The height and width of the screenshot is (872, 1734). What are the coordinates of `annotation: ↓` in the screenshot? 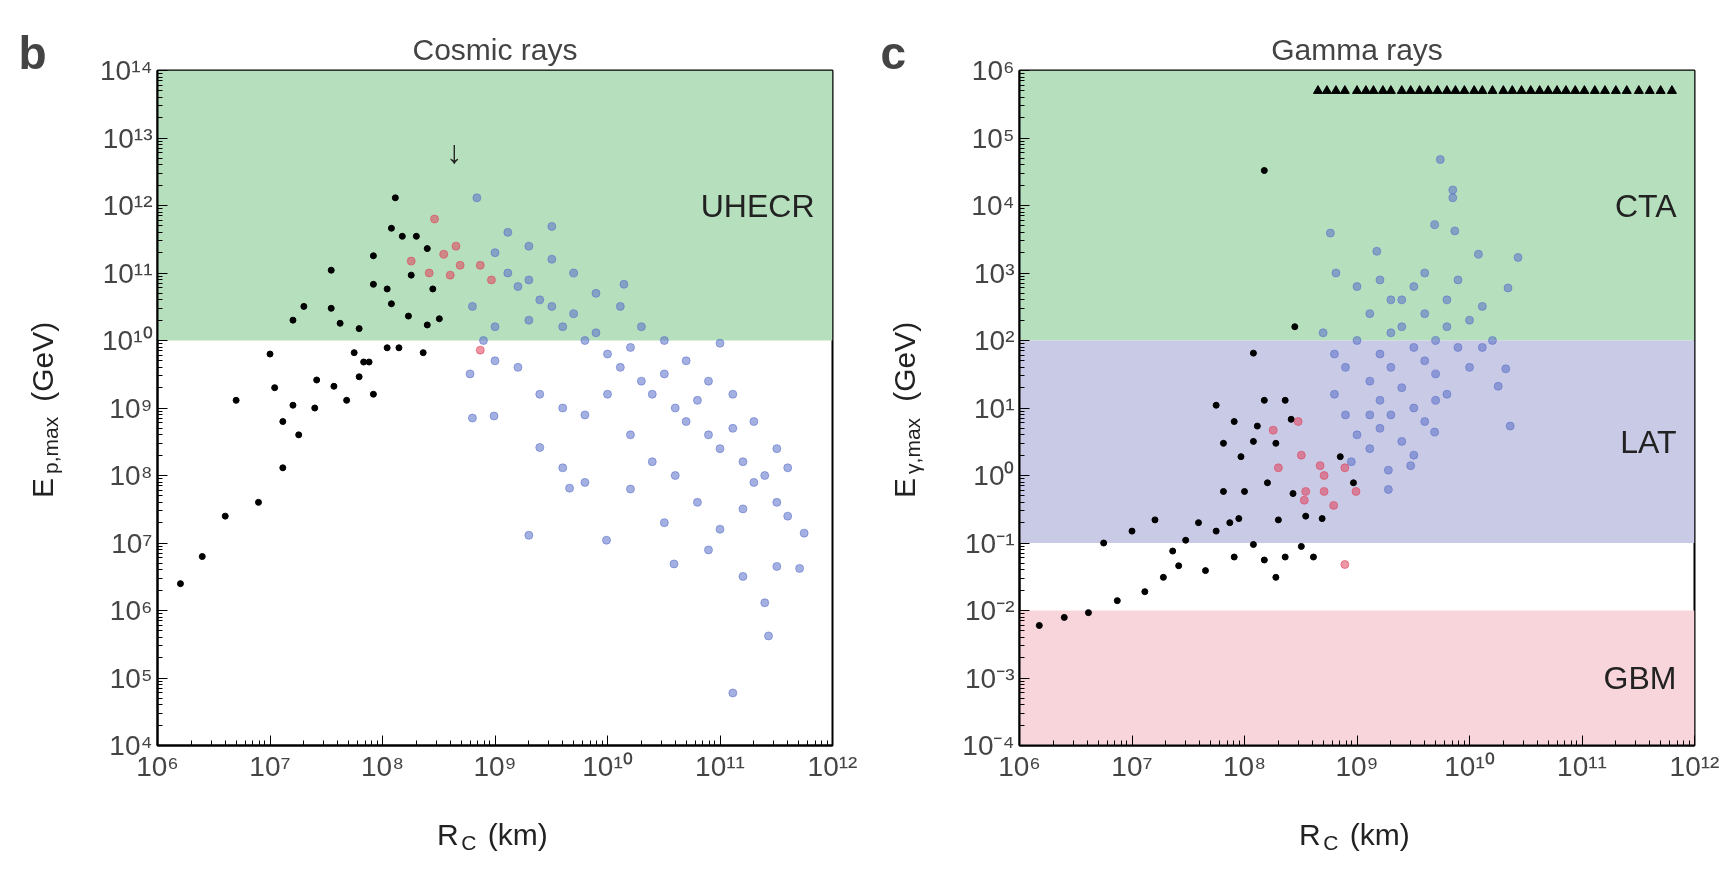 It's located at (454, 151).